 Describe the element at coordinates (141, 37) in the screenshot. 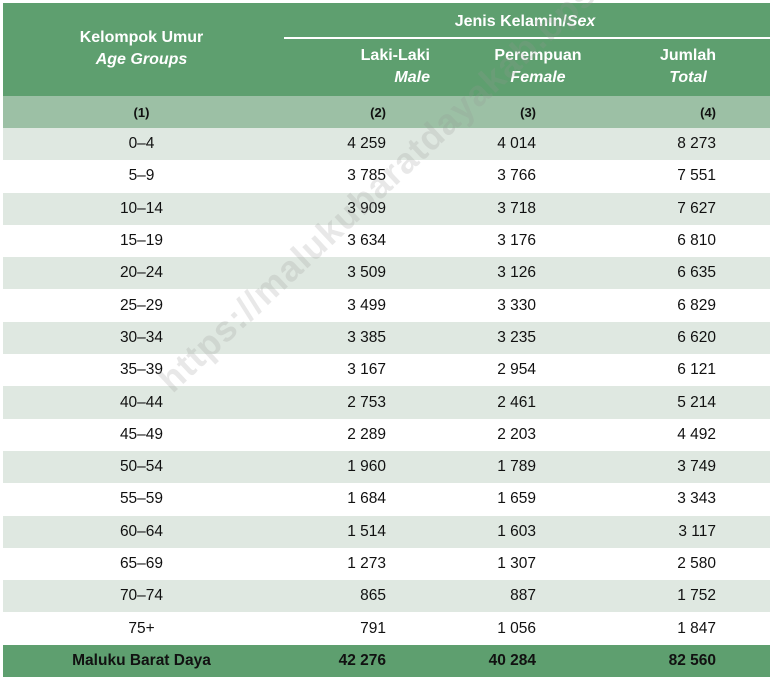

I see `age-group-label: Kelompok Umur` at that location.